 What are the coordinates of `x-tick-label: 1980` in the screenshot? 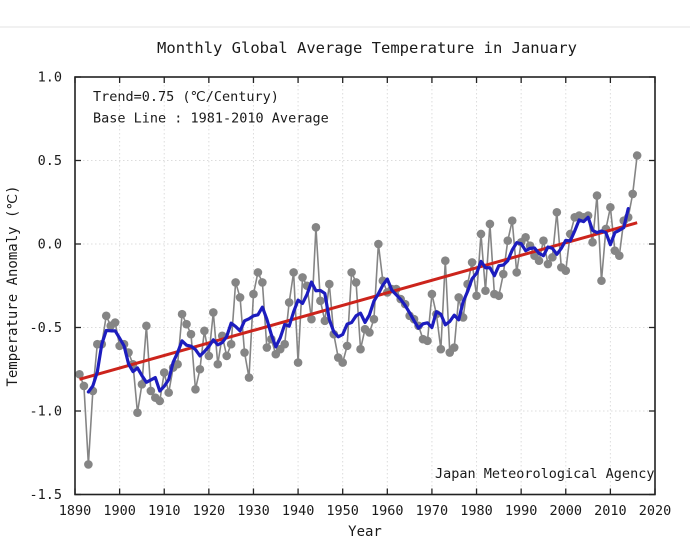 It's located at (476, 511).